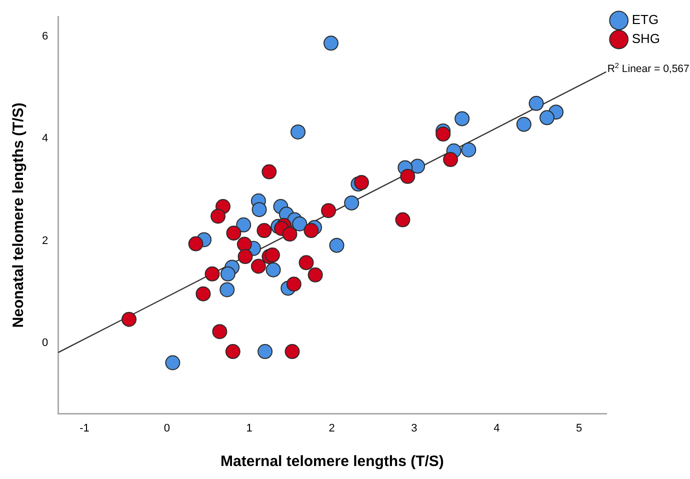 This screenshot has width=690, height=479. I want to click on x-axis-title: Maternal telomere lengths (T/S), so click(332, 461).